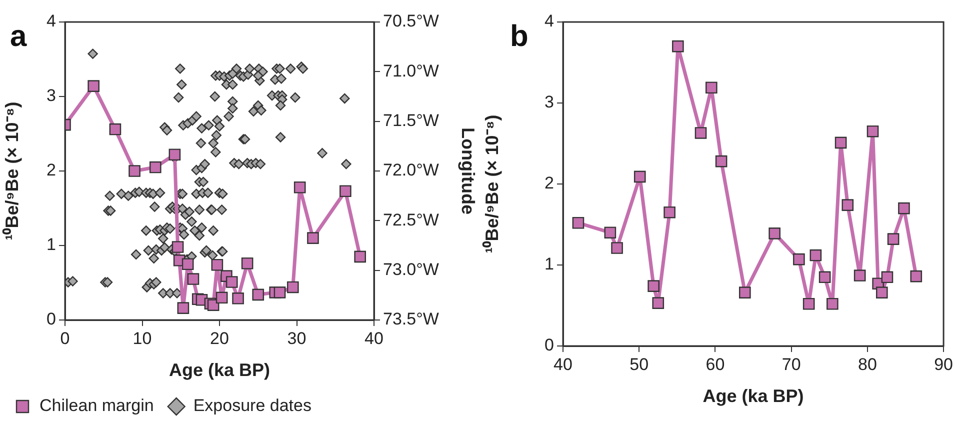 This screenshot has width=956, height=425. What do you see at coordinates (791, 364) in the screenshot?
I see `x-tick-label: 70` at bounding box center [791, 364].